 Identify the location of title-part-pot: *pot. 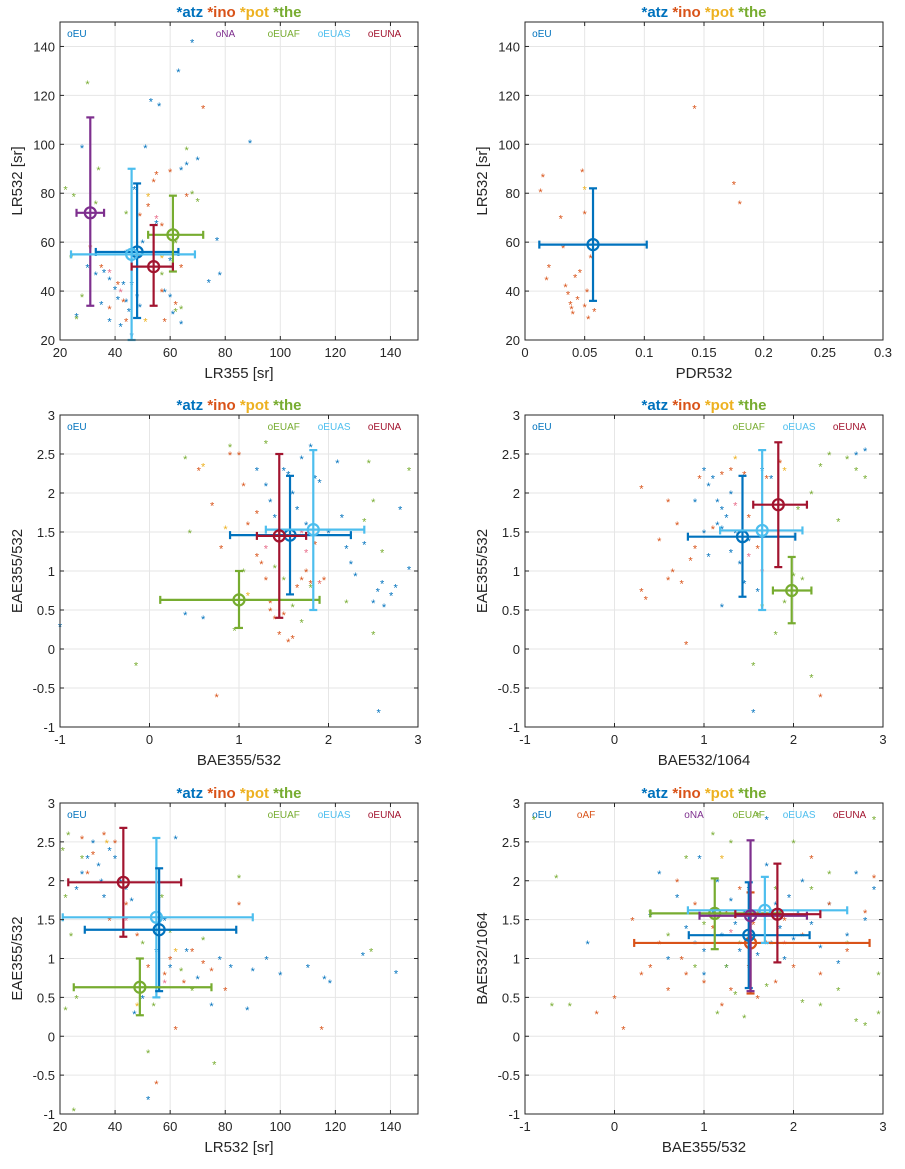
(252, 793).